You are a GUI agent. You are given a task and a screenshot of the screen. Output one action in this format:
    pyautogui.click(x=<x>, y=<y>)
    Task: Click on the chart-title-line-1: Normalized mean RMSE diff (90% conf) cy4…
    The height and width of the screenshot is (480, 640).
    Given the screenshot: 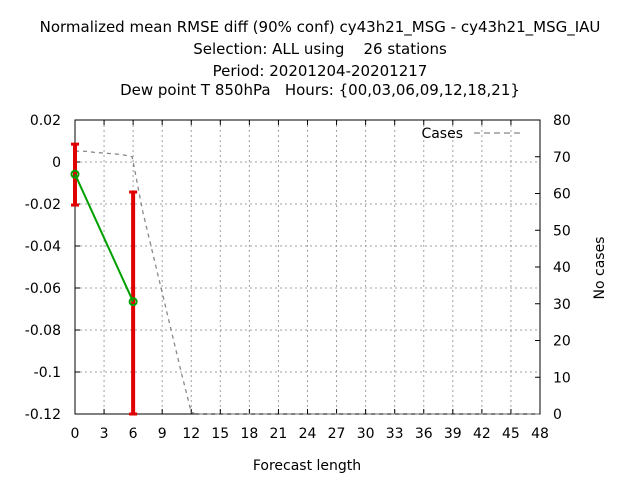 What is the action you would take?
    pyautogui.click(x=320, y=27)
    